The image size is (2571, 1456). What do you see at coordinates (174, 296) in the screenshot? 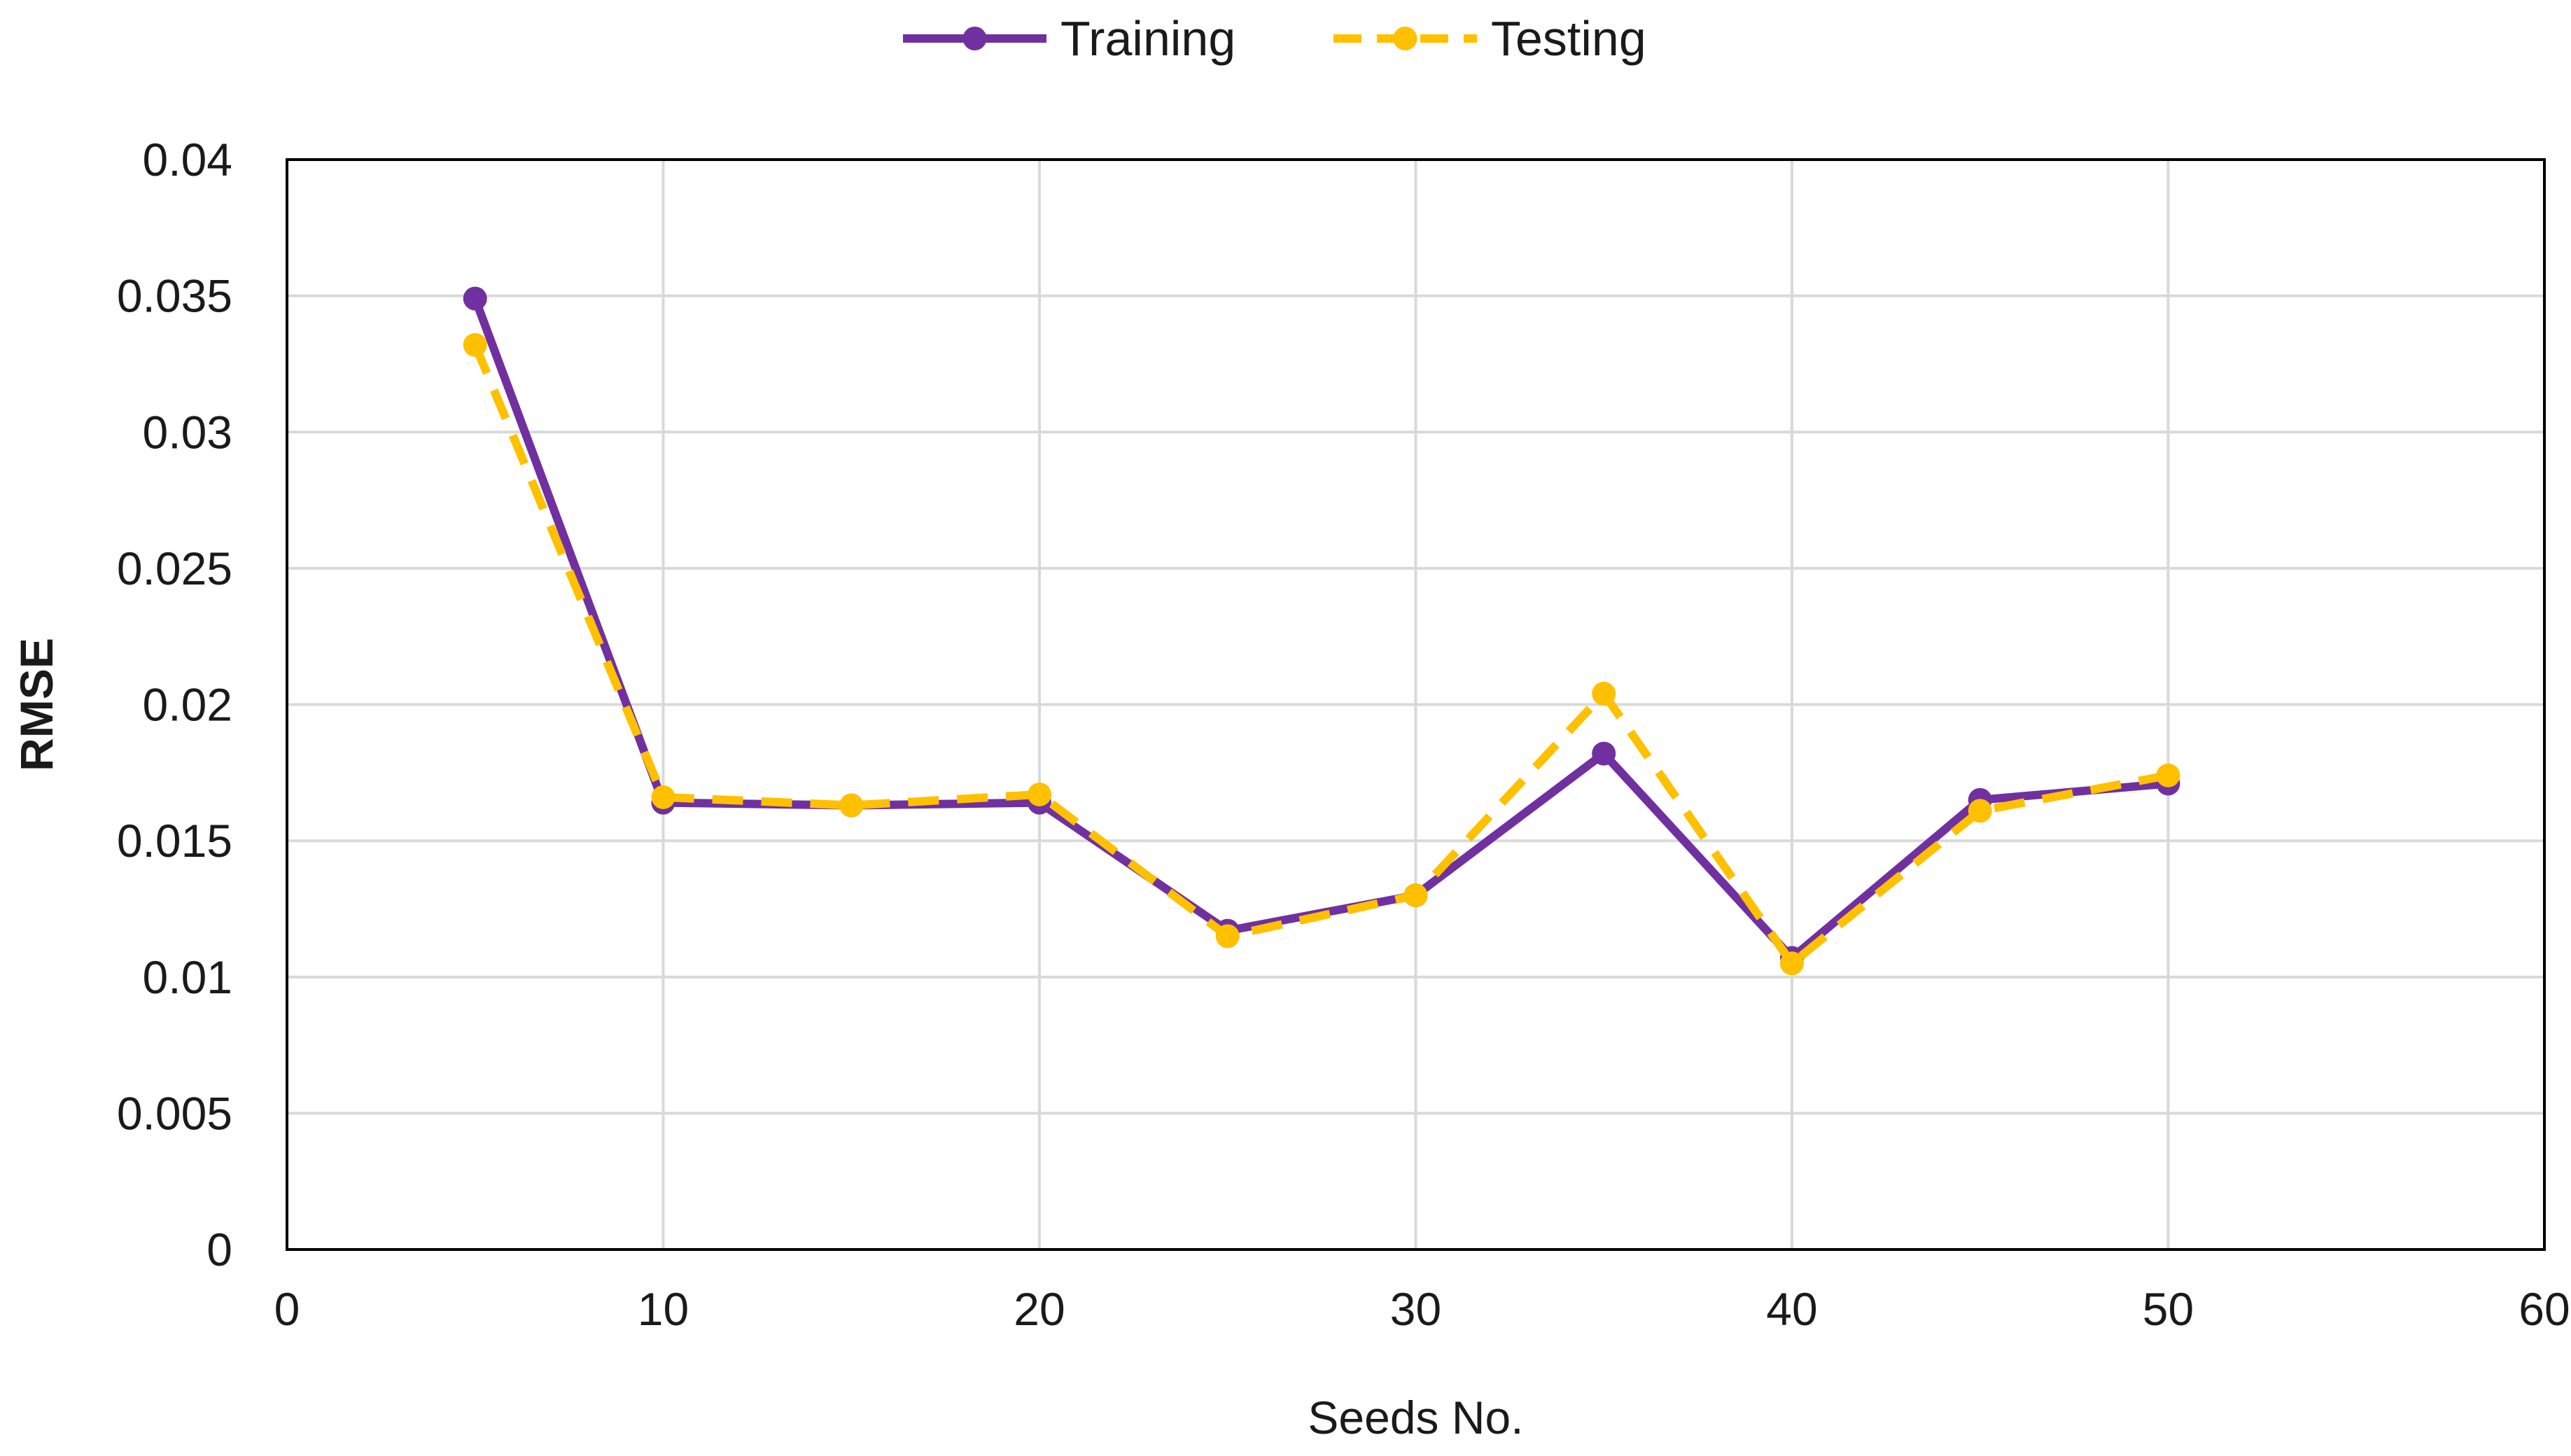
I see `y-tick-label: 0.035` at bounding box center [174, 296].